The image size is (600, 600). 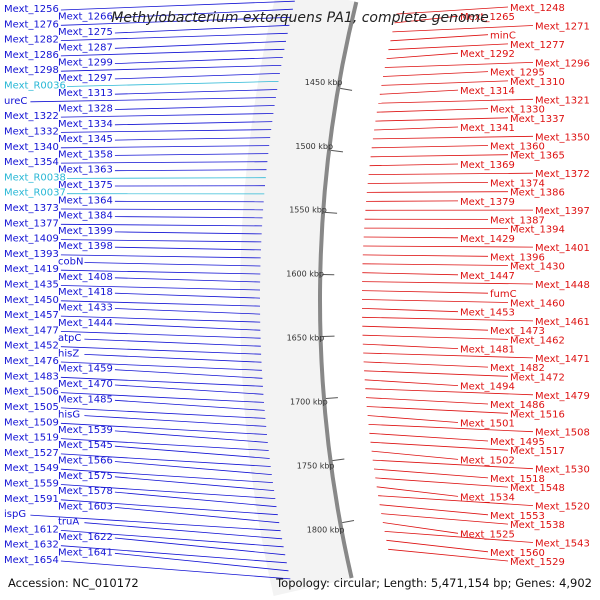 What do you see at coordinates (68, 522) in the screenshot?
I see `gene-label-left: truA` at bounding box center [68, 522].